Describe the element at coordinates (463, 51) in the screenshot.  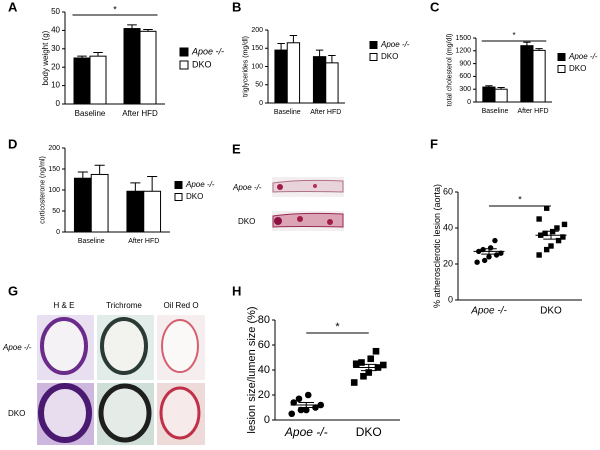
I see `y-tick-label: 1200` at that location.